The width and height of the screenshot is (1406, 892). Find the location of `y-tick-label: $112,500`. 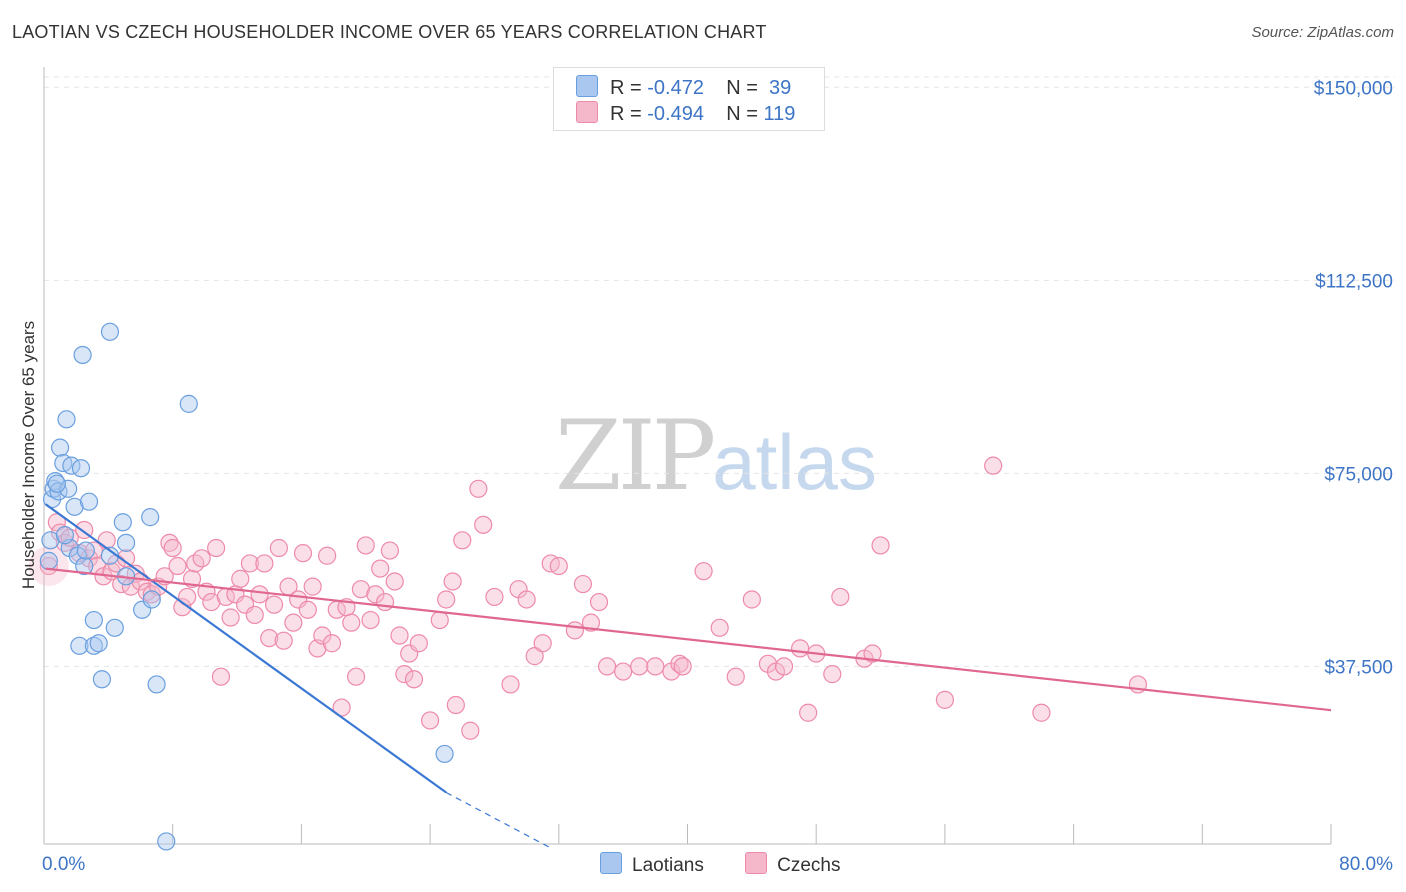

y-tick-label: $112,500 is located at coordinates (1354, 281).